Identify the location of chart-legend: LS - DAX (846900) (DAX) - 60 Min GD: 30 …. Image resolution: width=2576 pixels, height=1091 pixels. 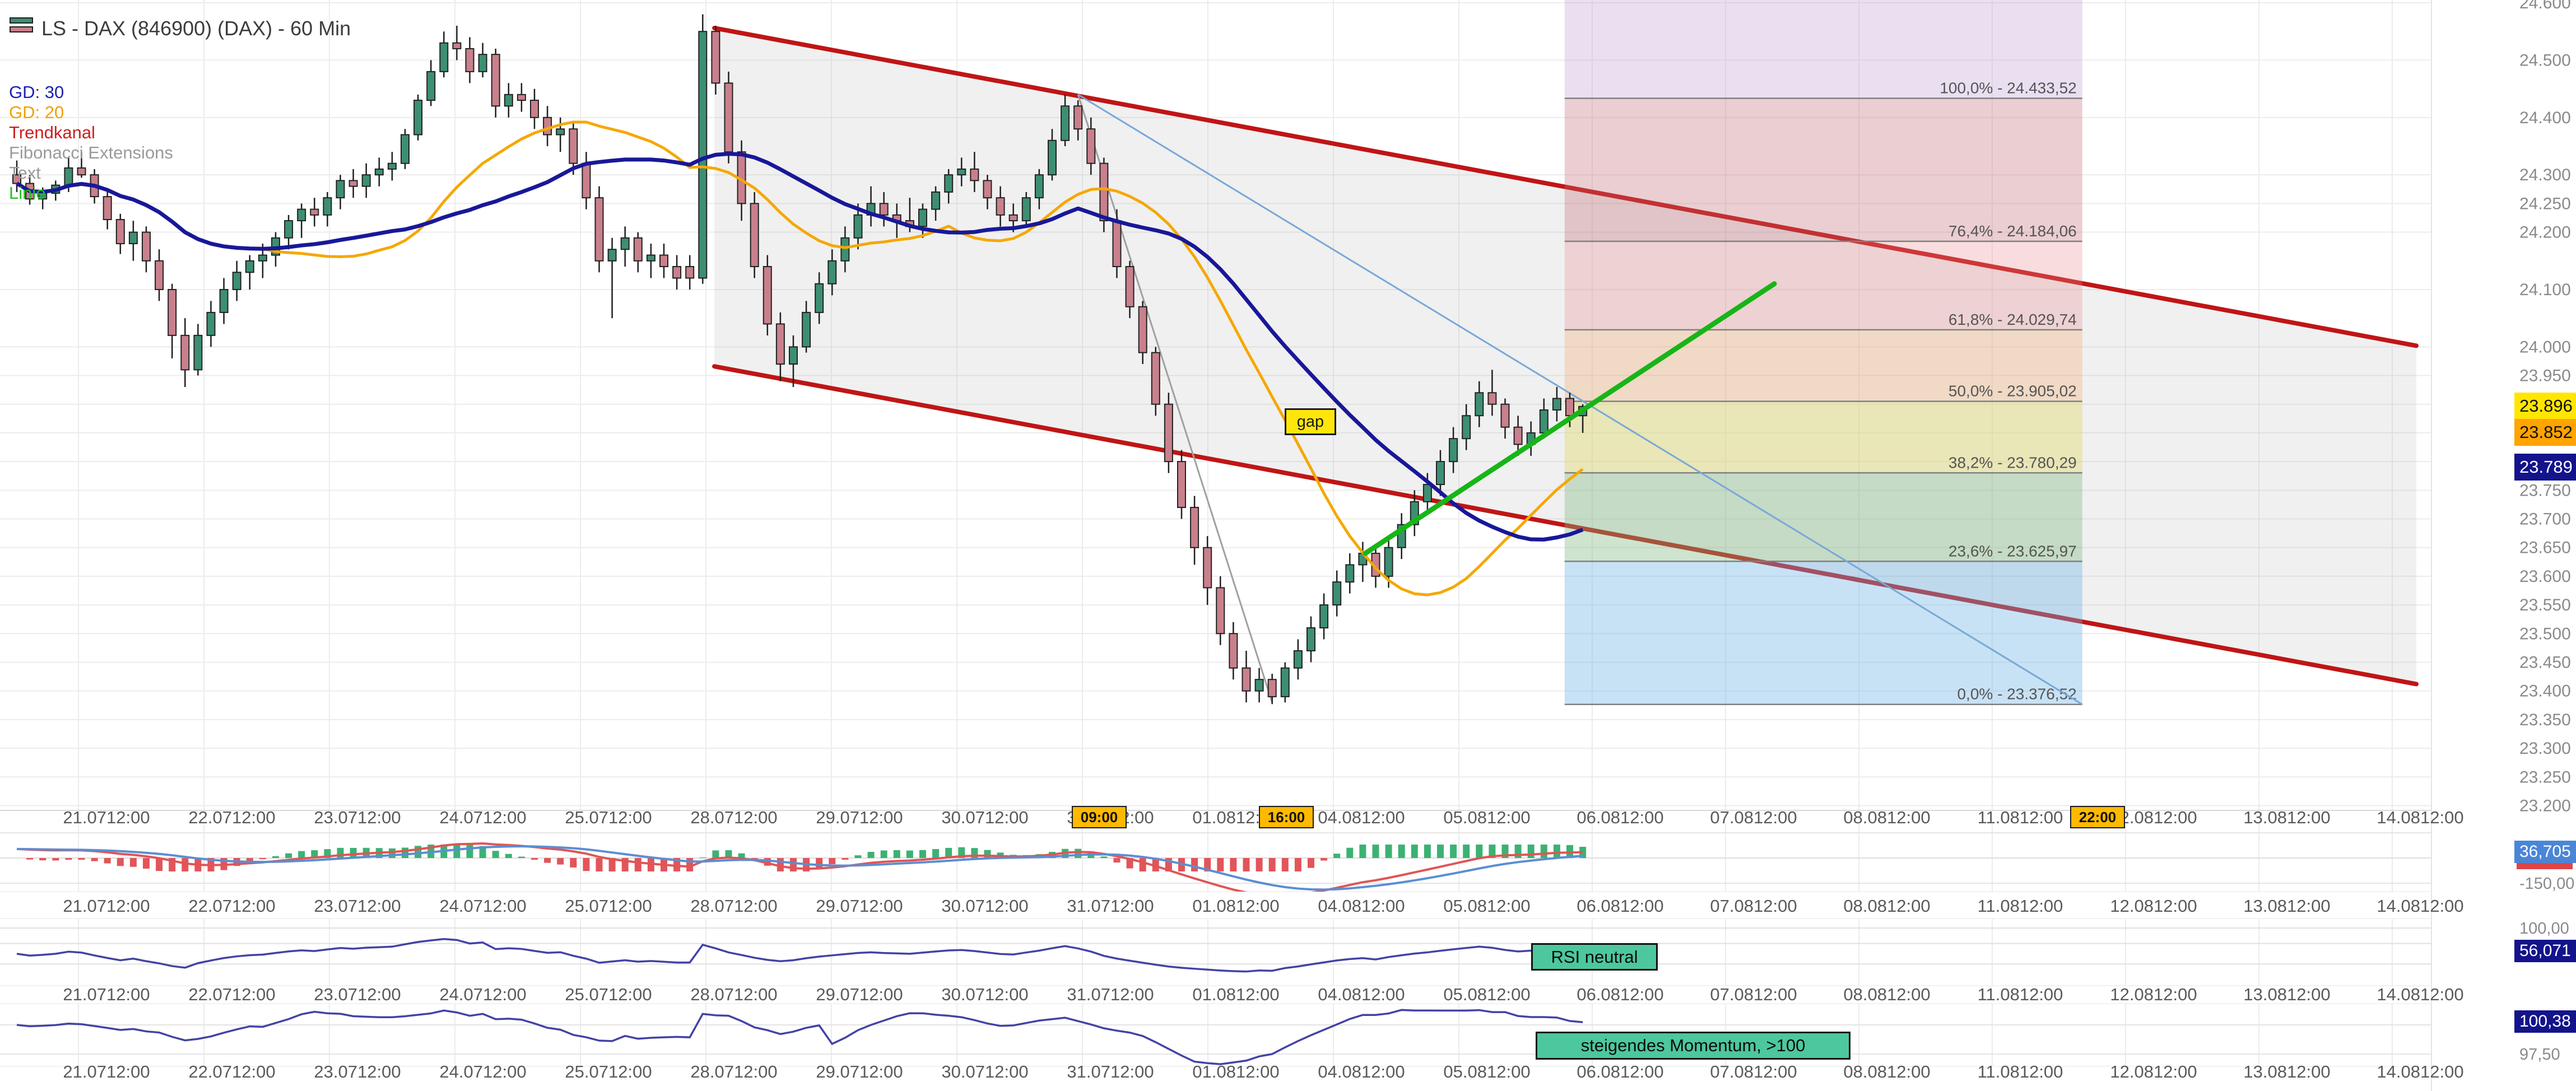
(180, 109).